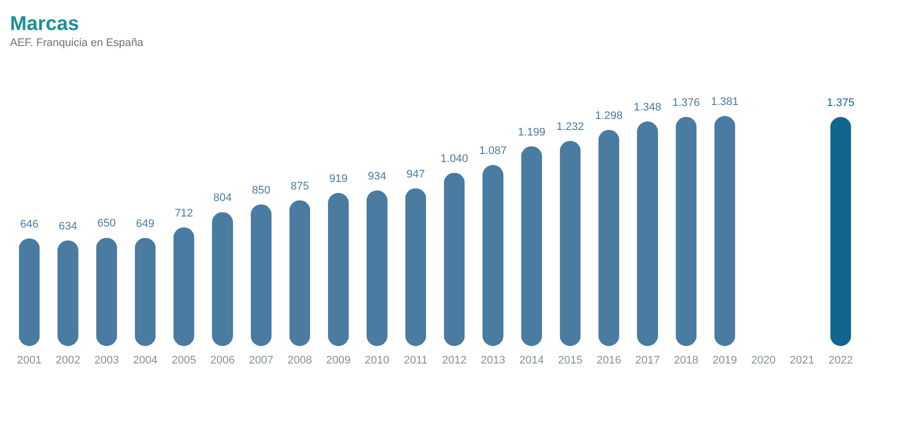 This screenshot has width=900, height=427. I want to click on x-tick-label: 2014, so click(531, 360).